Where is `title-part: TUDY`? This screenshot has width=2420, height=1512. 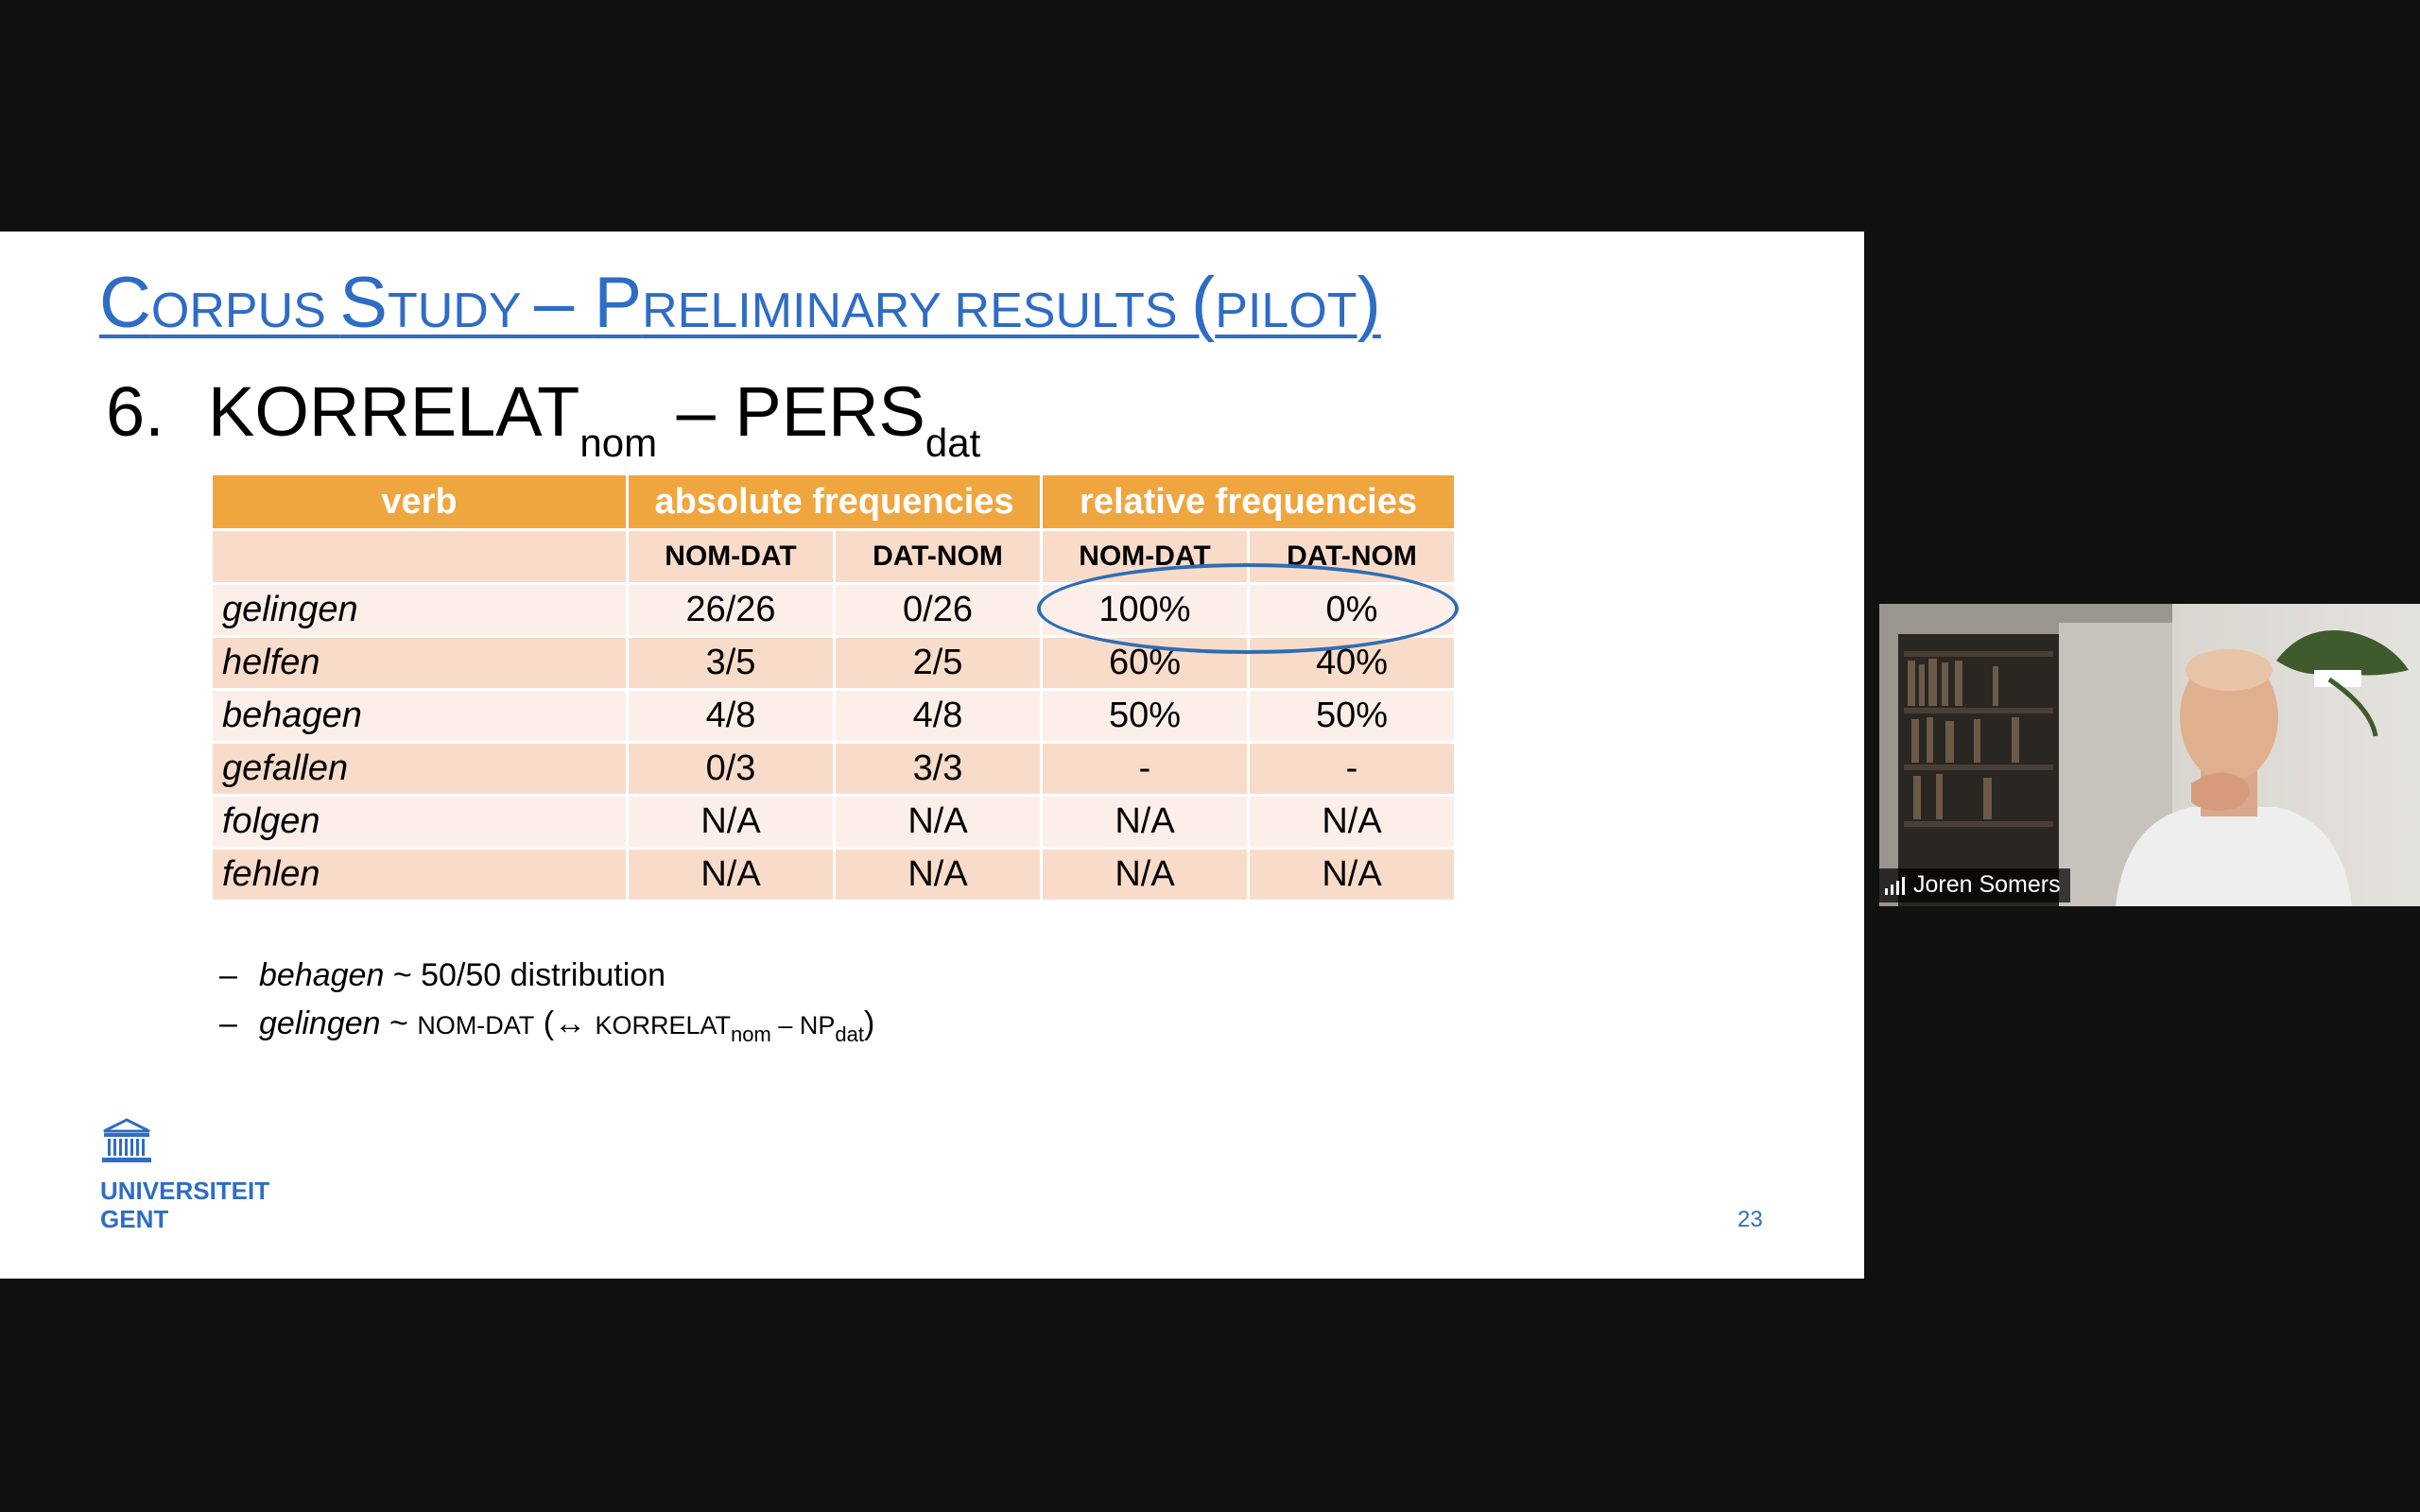 title-part: TUDY is located at coordinates (461, 311).